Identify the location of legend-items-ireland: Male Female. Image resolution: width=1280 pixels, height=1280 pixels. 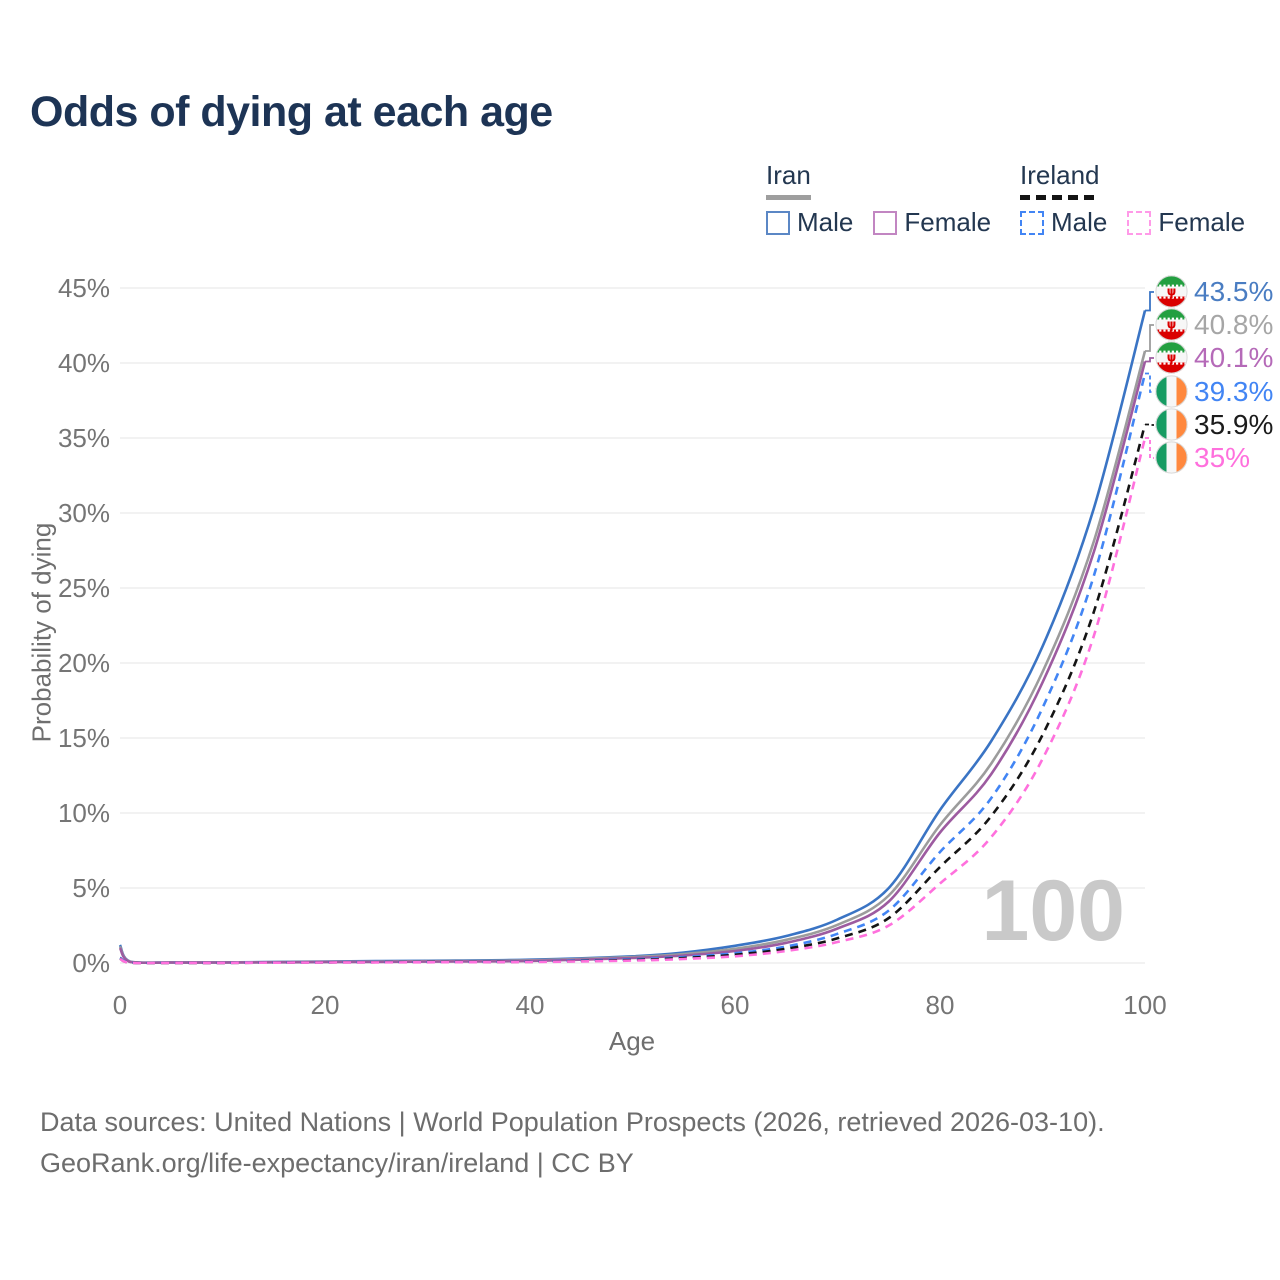
(1142, 222).